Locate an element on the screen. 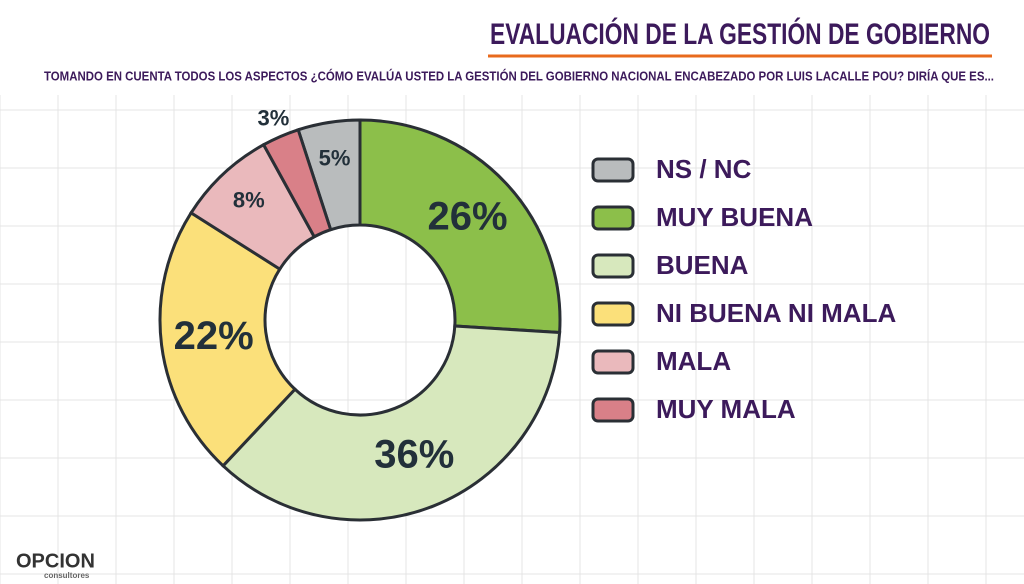 Image resolution: width=1024 pixels, height=584 pixels. data-label: 22% is located at coordinates (214, 336).